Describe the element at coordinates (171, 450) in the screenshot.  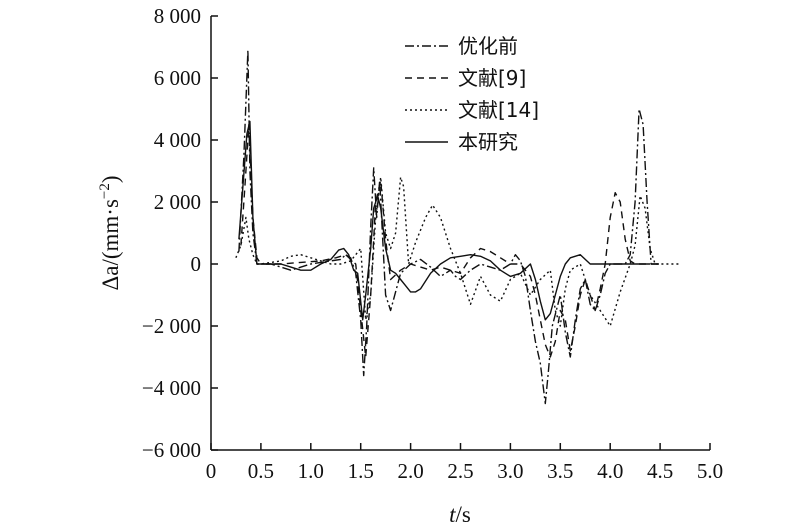
I see `y-tick-label: −6 000` at that location.